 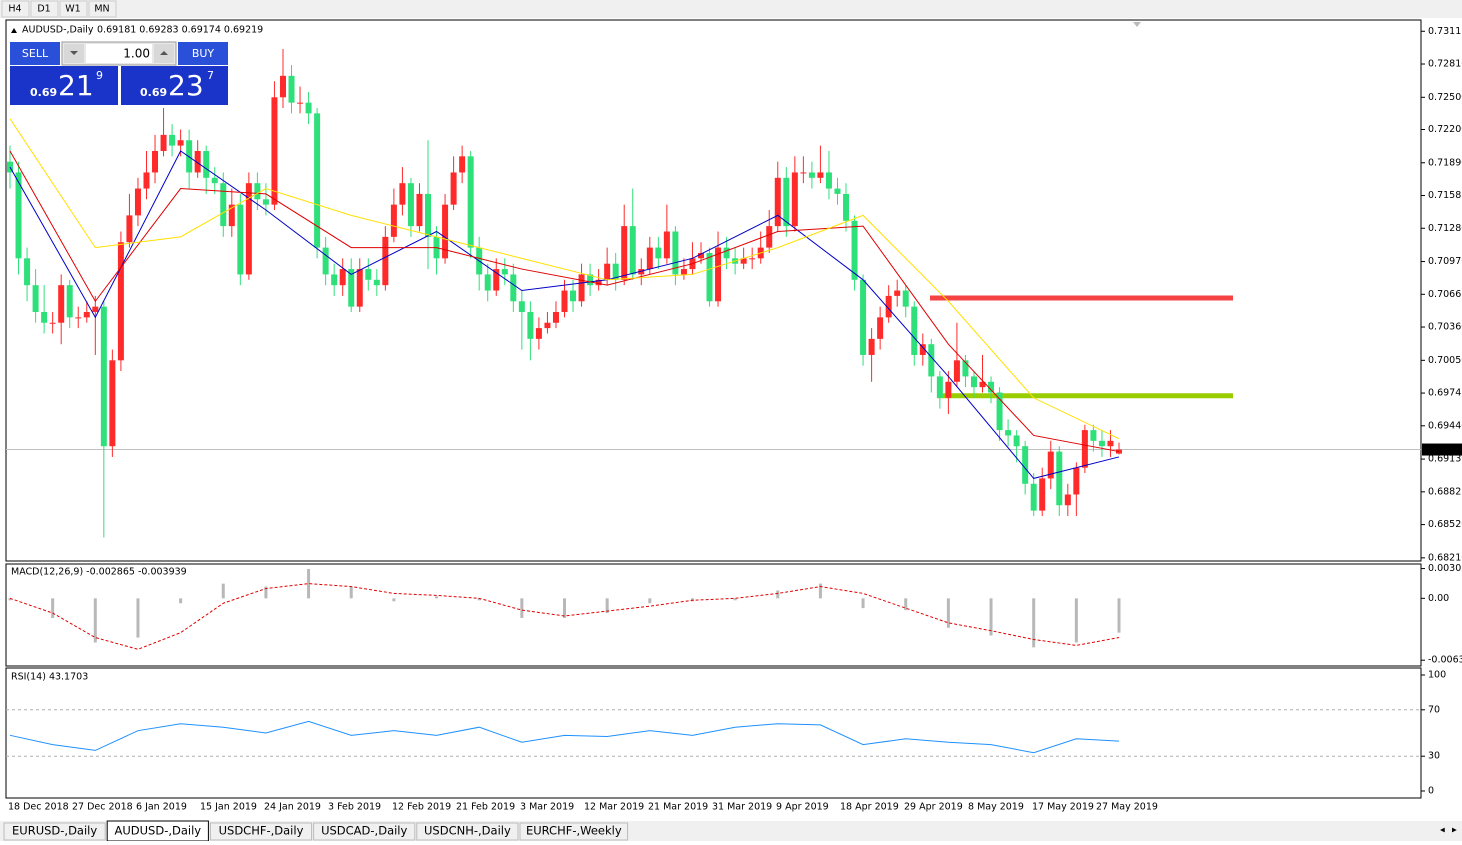 I want to click on buy-label: BUY, so click(x=203, y=53).